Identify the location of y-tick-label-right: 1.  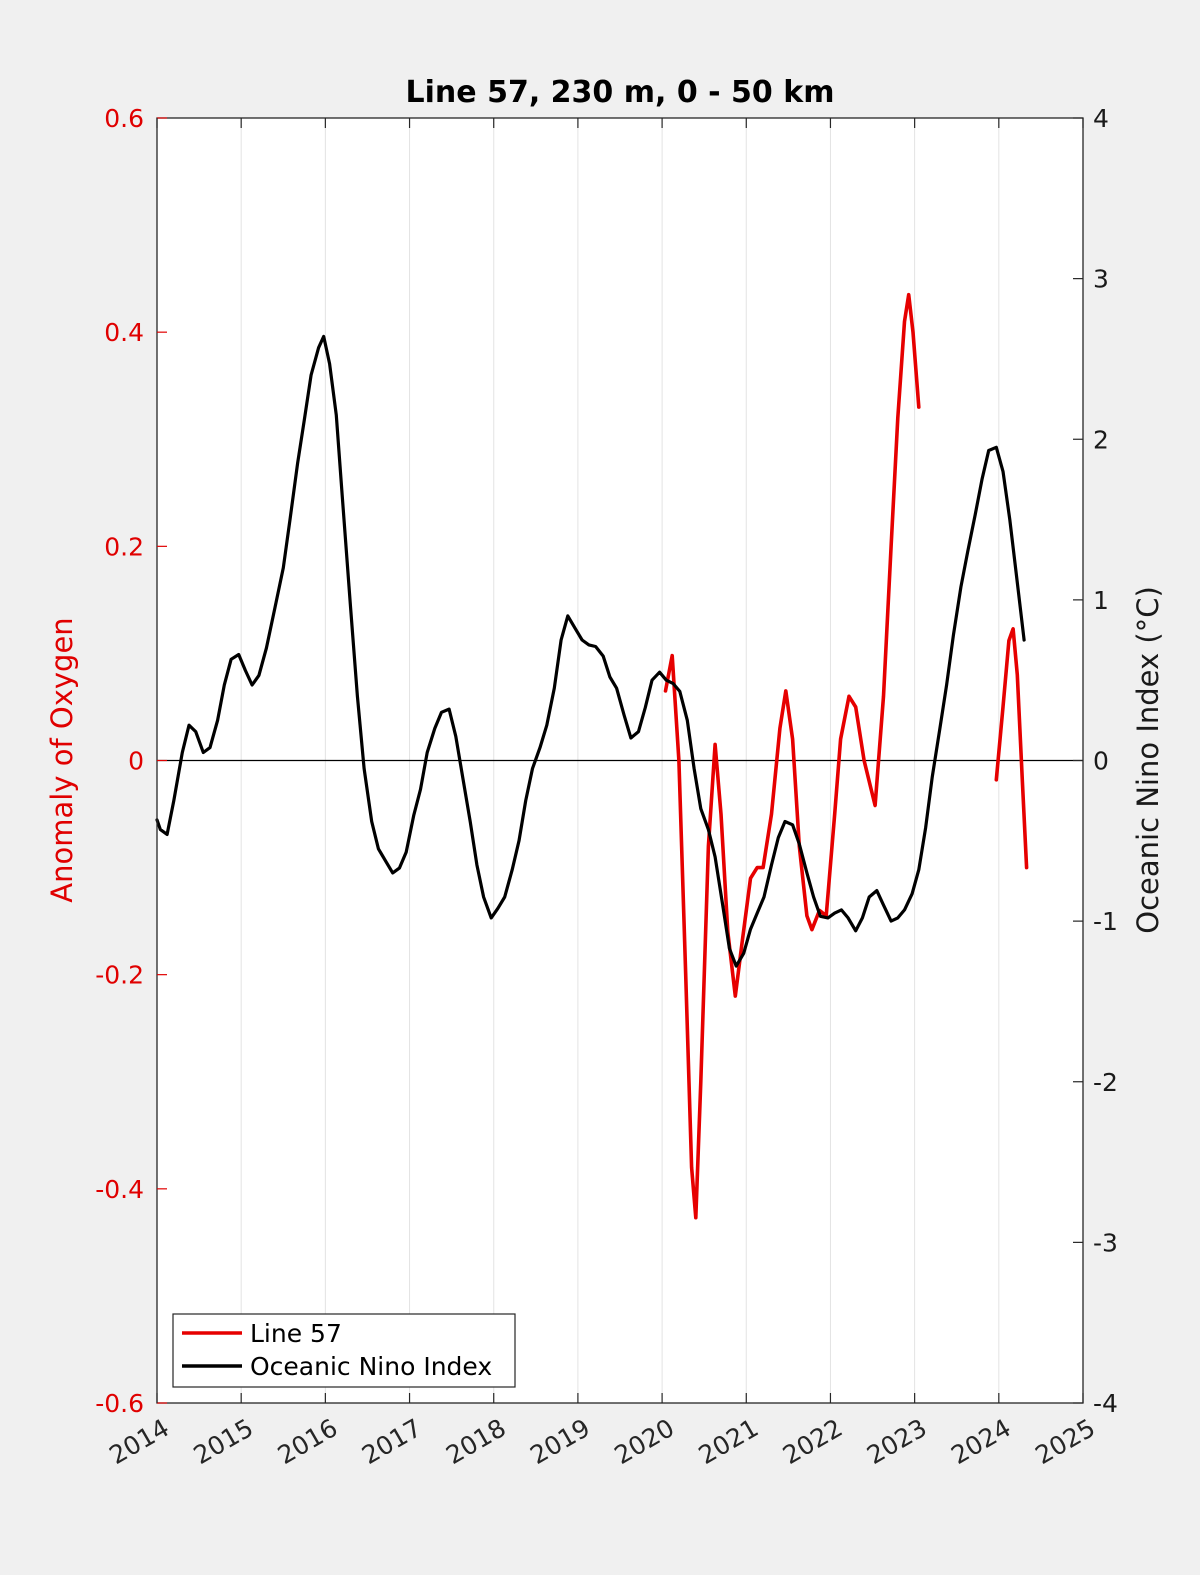
(1101, 600).